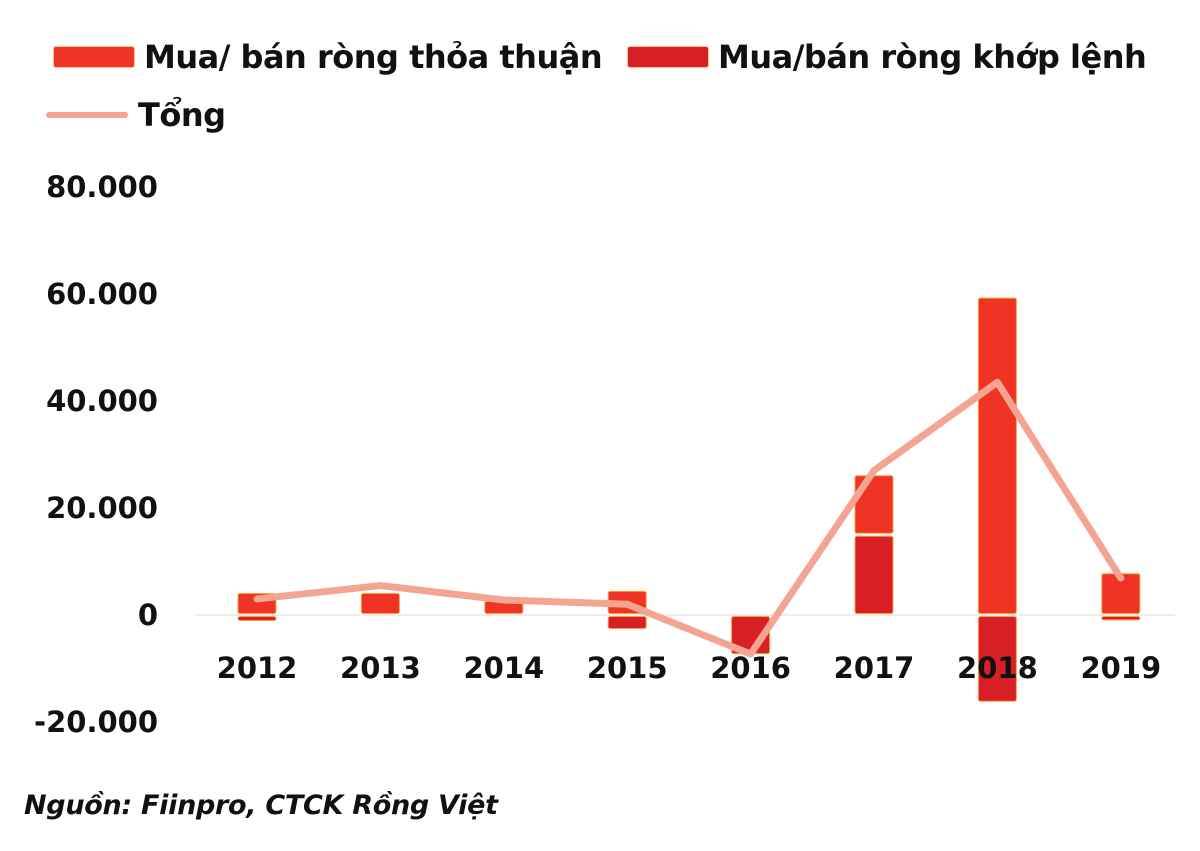  Describe the element at coordinates (668, 57) in the screenshot. I see `legend-swatch-khop-lenh` at that location.